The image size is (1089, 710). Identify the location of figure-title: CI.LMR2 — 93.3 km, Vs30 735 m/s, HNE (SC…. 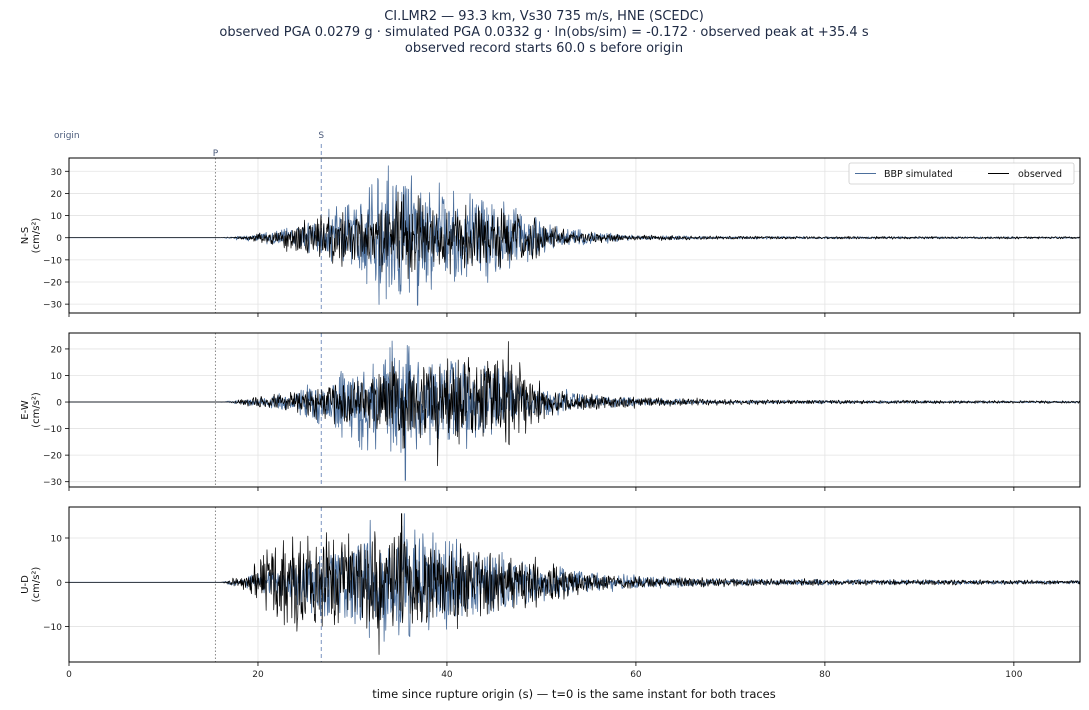
(543, 32).